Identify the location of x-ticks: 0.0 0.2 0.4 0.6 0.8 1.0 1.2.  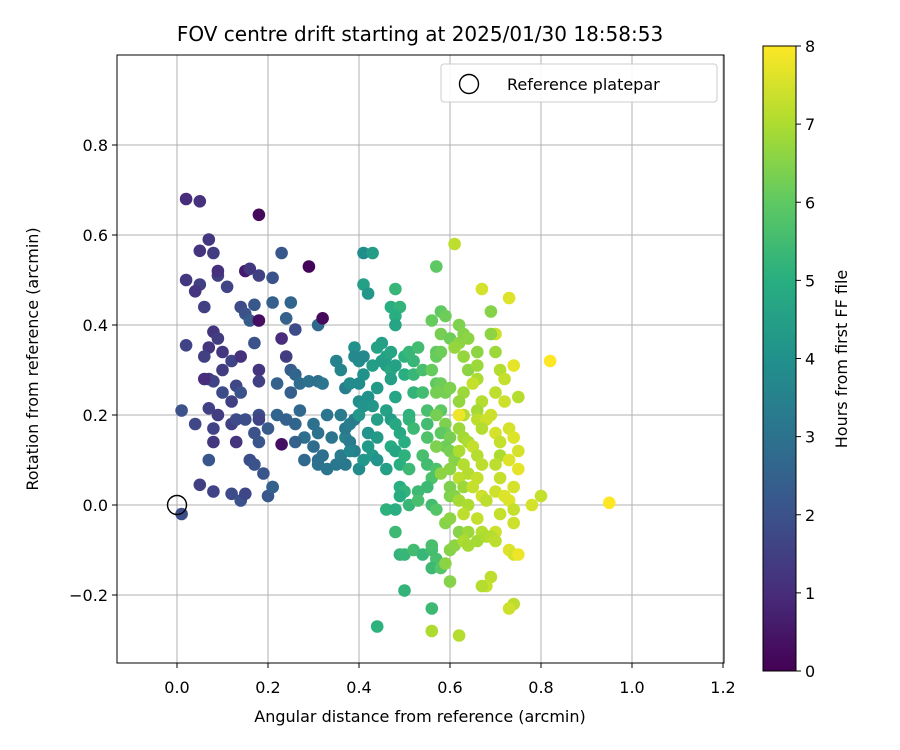
(450, 680).